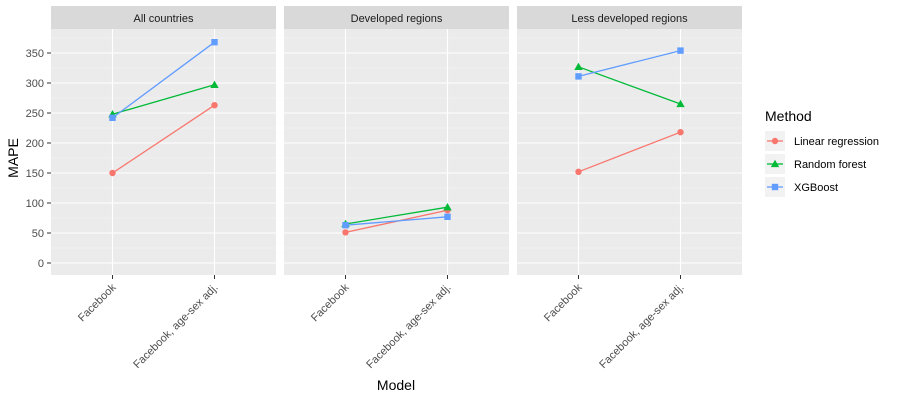  I want to click on y-tick-label: 150, so click(35, 174).